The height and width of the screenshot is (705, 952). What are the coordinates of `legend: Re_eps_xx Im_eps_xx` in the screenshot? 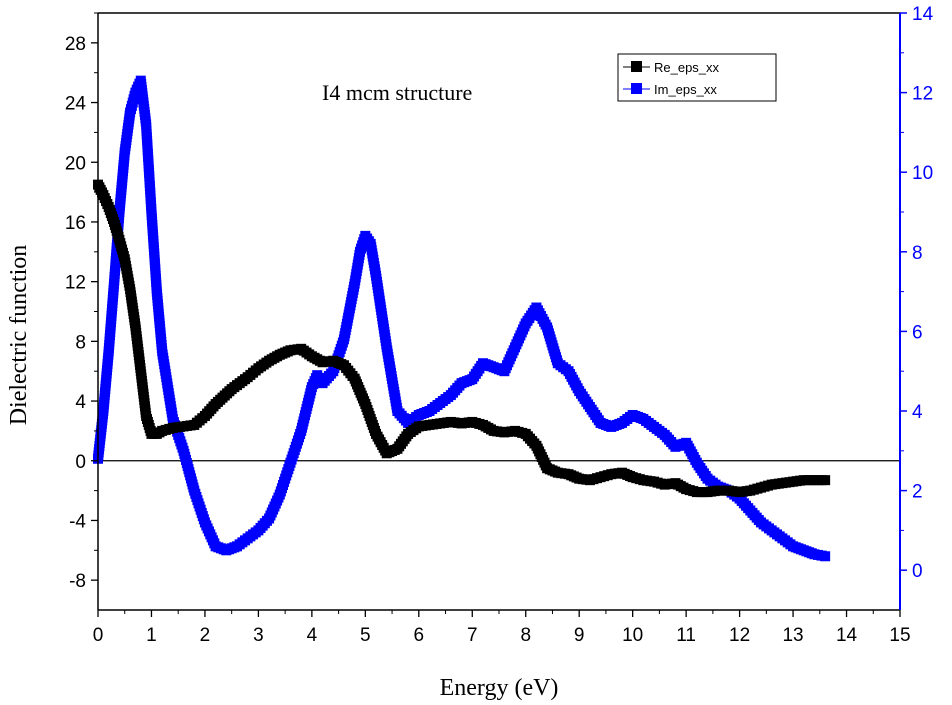 It's located at (697, 77).